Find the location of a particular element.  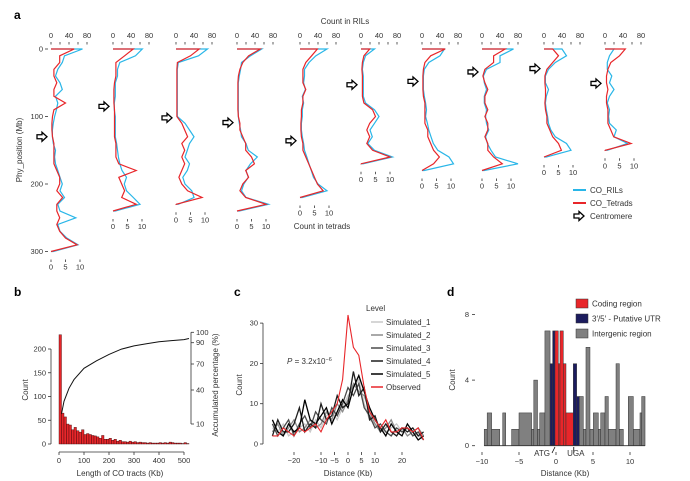

chromosome-9: 0 40 80 0 5 10 is located at coordinates (556, 104).